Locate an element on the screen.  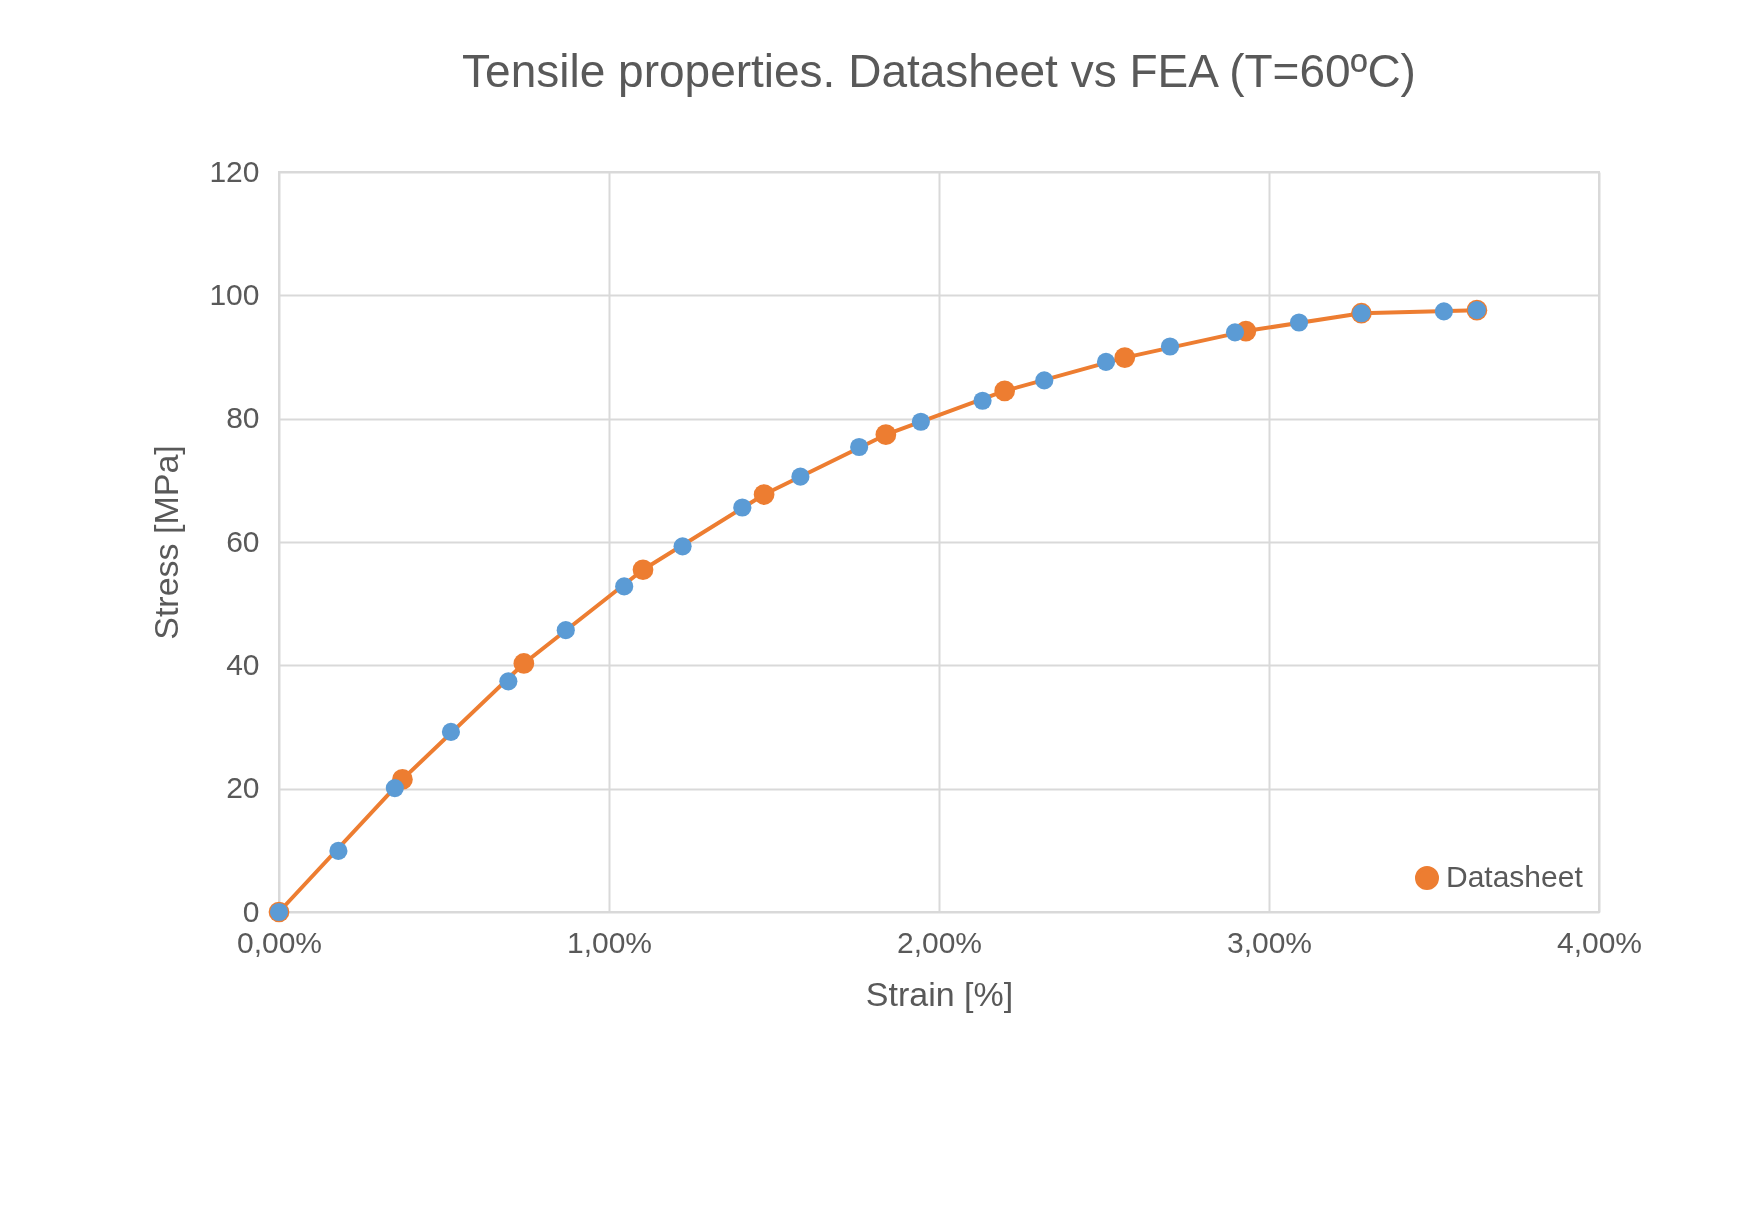
y-tick-label: 0 is located at coordinates (251, 911).